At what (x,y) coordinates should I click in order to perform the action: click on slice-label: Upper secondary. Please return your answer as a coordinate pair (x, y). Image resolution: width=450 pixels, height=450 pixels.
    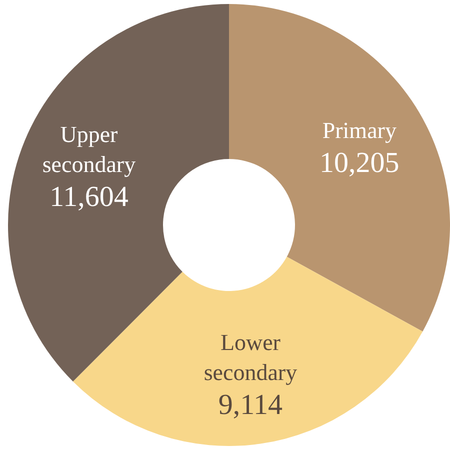
    Looking at the image, I should click on (89, 150).